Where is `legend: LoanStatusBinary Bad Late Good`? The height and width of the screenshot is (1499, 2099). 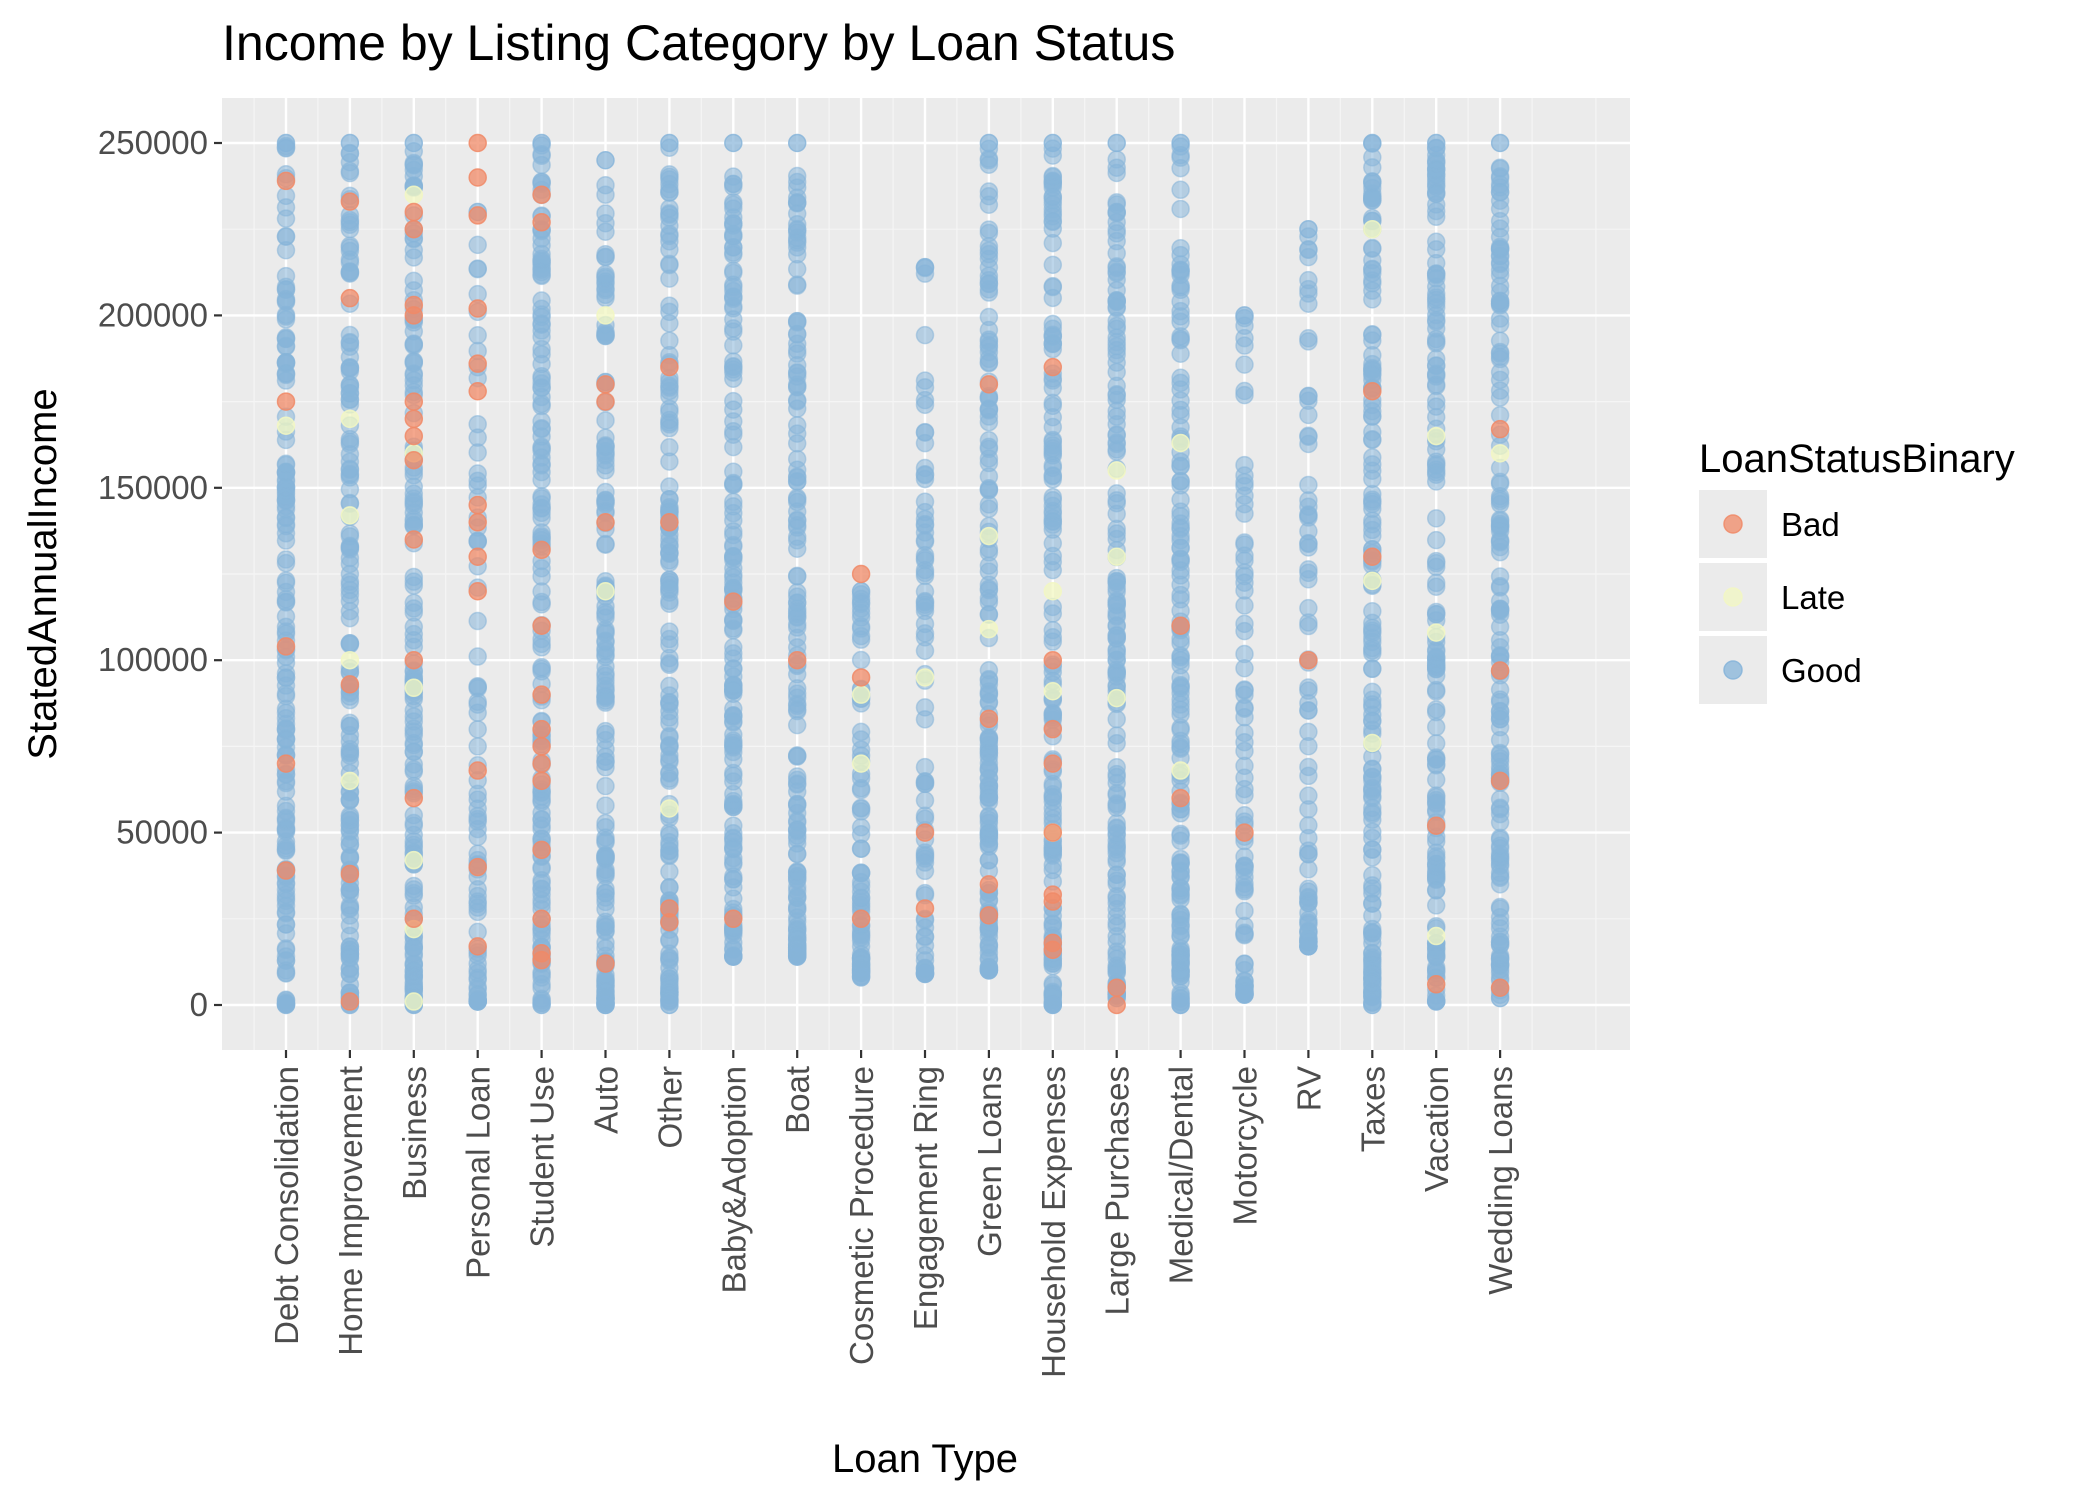
legend: LoanStatusBinary Bad Late Good is located at coordinates (1857, 570).